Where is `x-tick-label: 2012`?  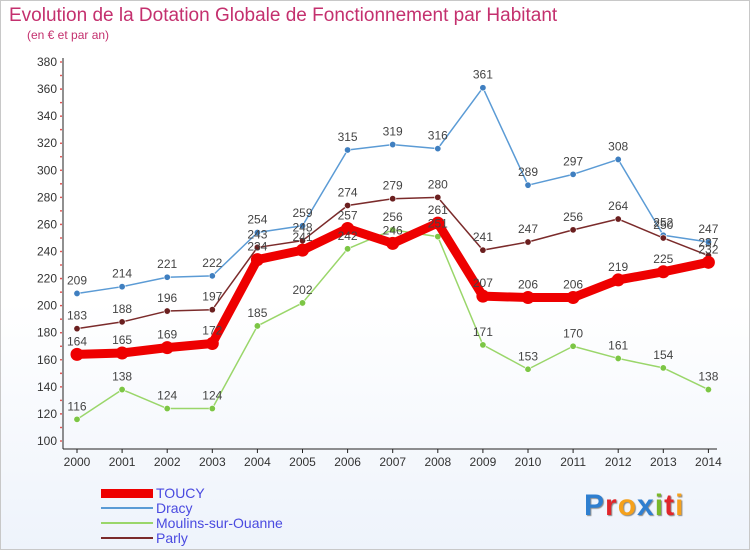
x-tick-label: 2012 is located at coordinates (618, 462).